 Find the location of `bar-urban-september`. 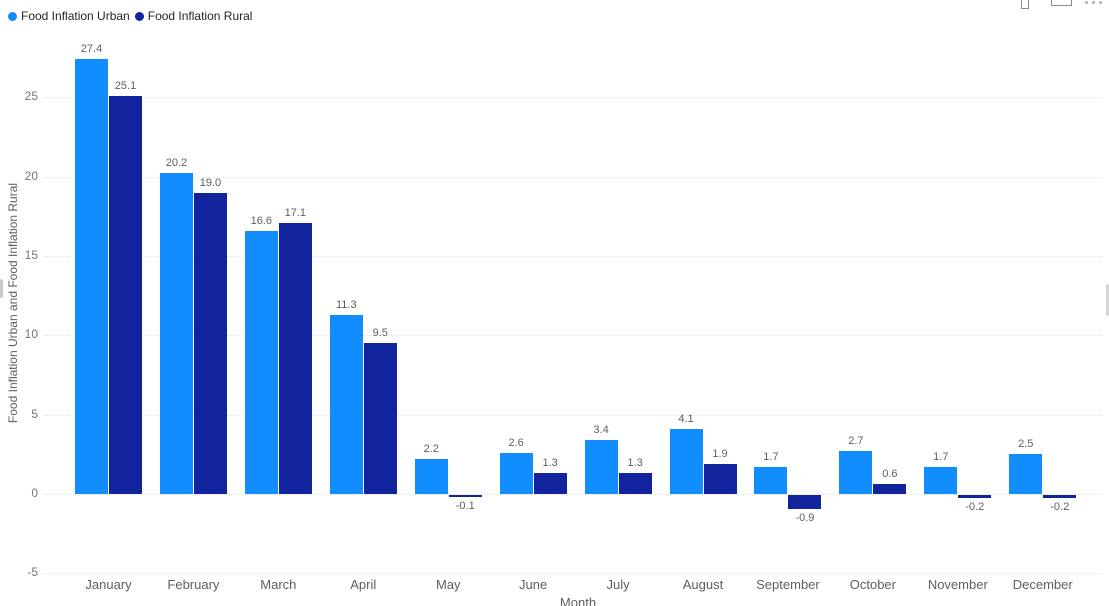

bar-urban-september is located at coordinates (771, 480).